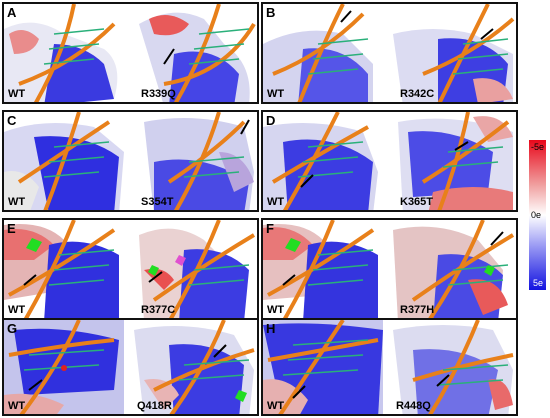  I want to click on panel-f-render, so click(389, 269).